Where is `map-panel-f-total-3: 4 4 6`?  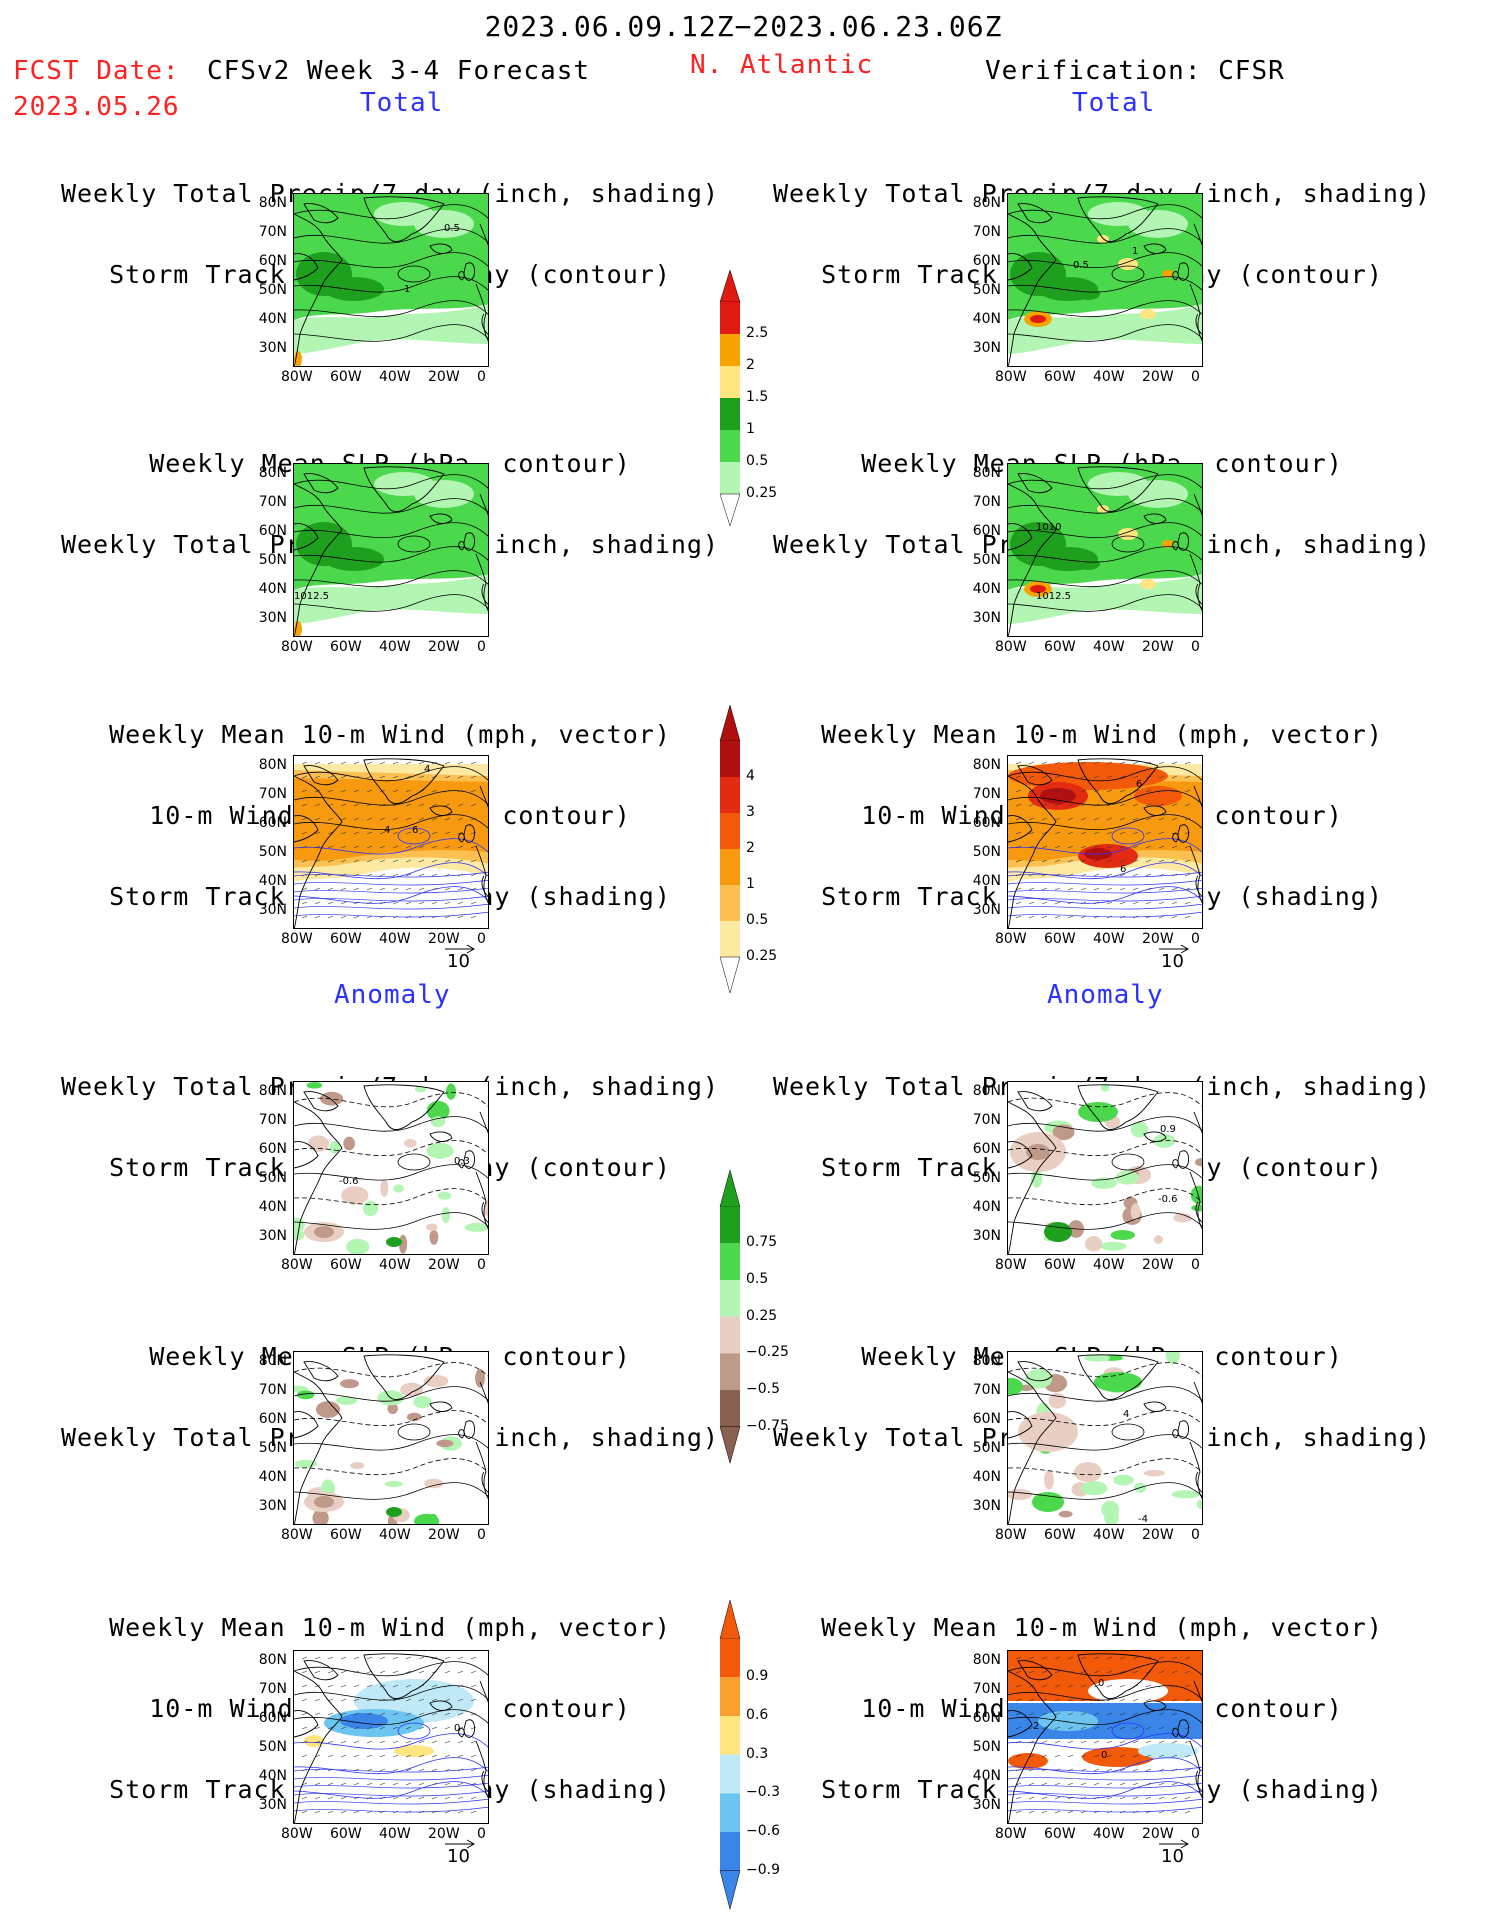
map-panel-f-total-3: 4 4 6 is located at coordinates (391, 842).